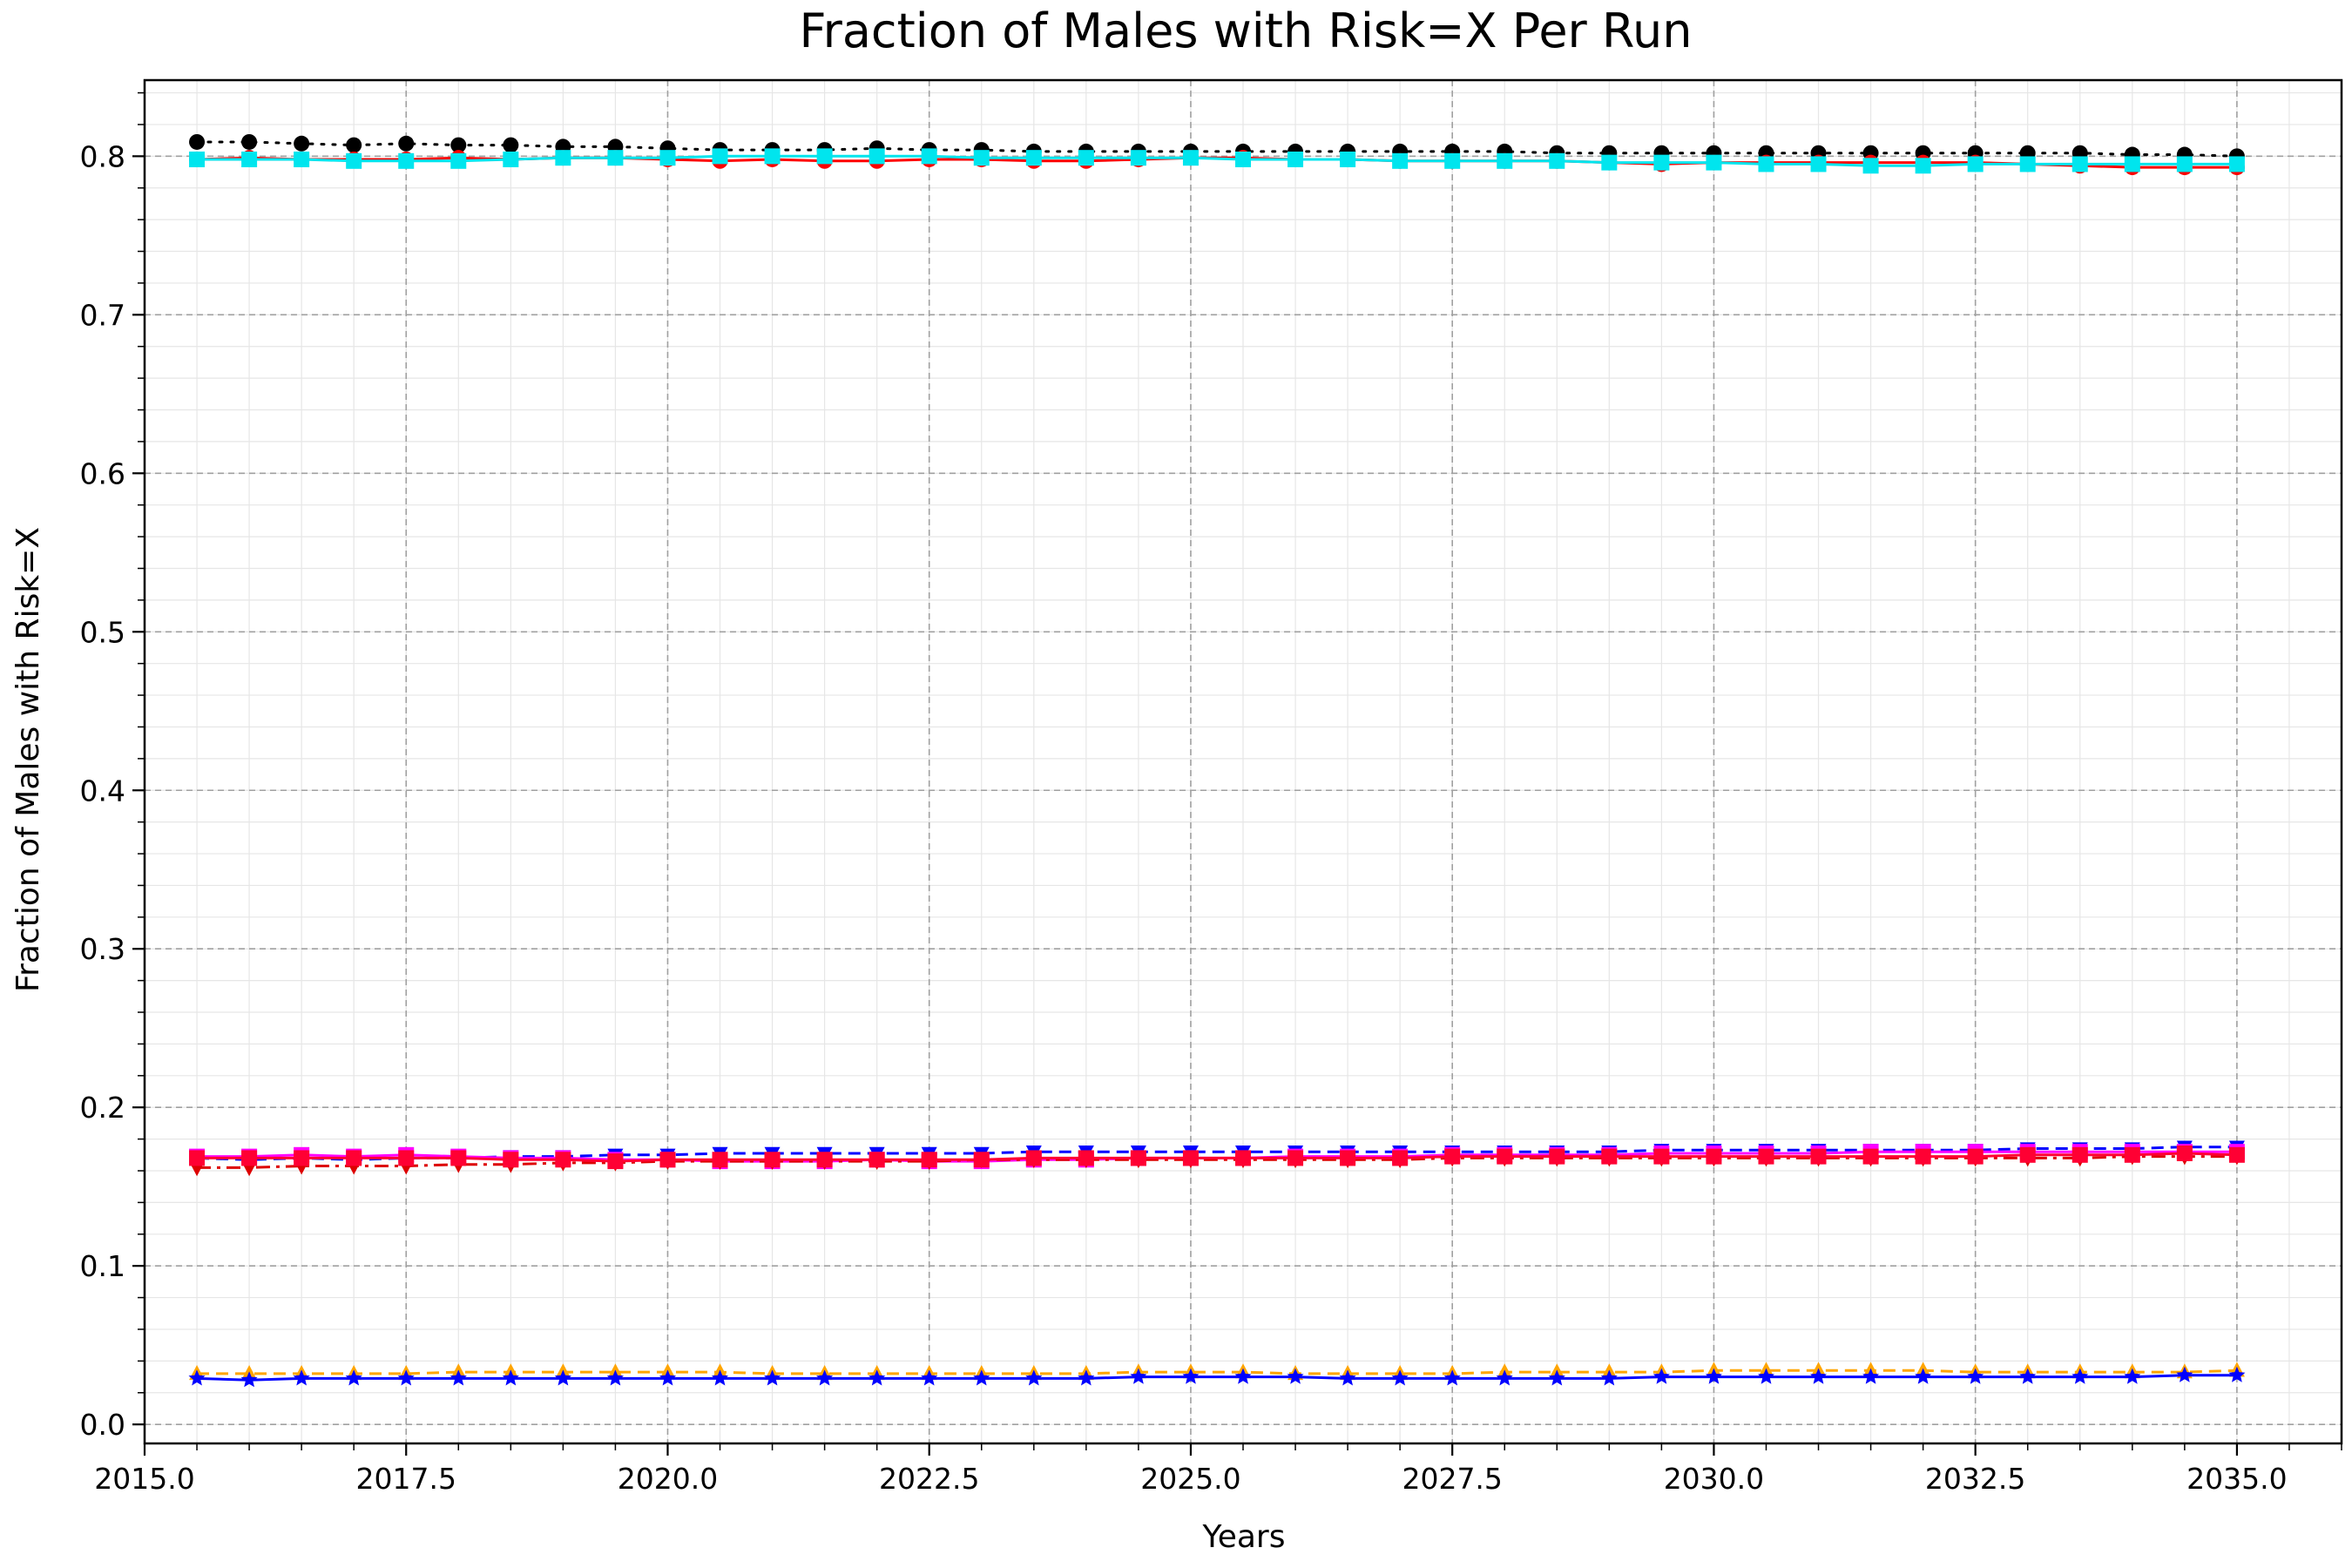 The height and width of the screenshot is (1568, 2352). I want to click on y-tick-label: 0.8, so click(102, 156).